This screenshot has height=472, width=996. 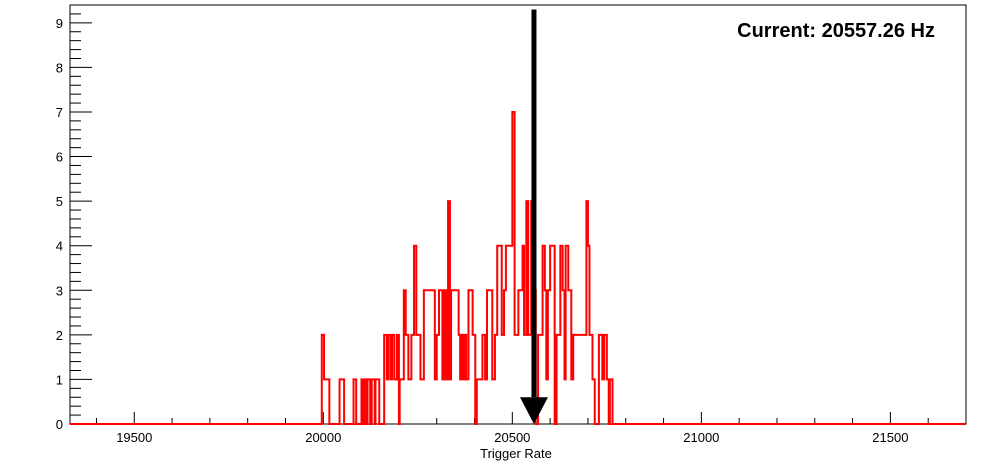 What do you see at coordinates (59, 379) in the screenshot?
I see `y-tick-label: 1` at bounding box center [59, 379].